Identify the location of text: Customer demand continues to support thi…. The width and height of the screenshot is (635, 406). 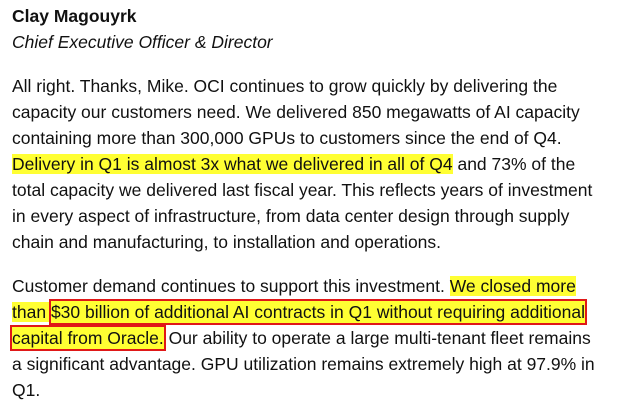
(231, 286).